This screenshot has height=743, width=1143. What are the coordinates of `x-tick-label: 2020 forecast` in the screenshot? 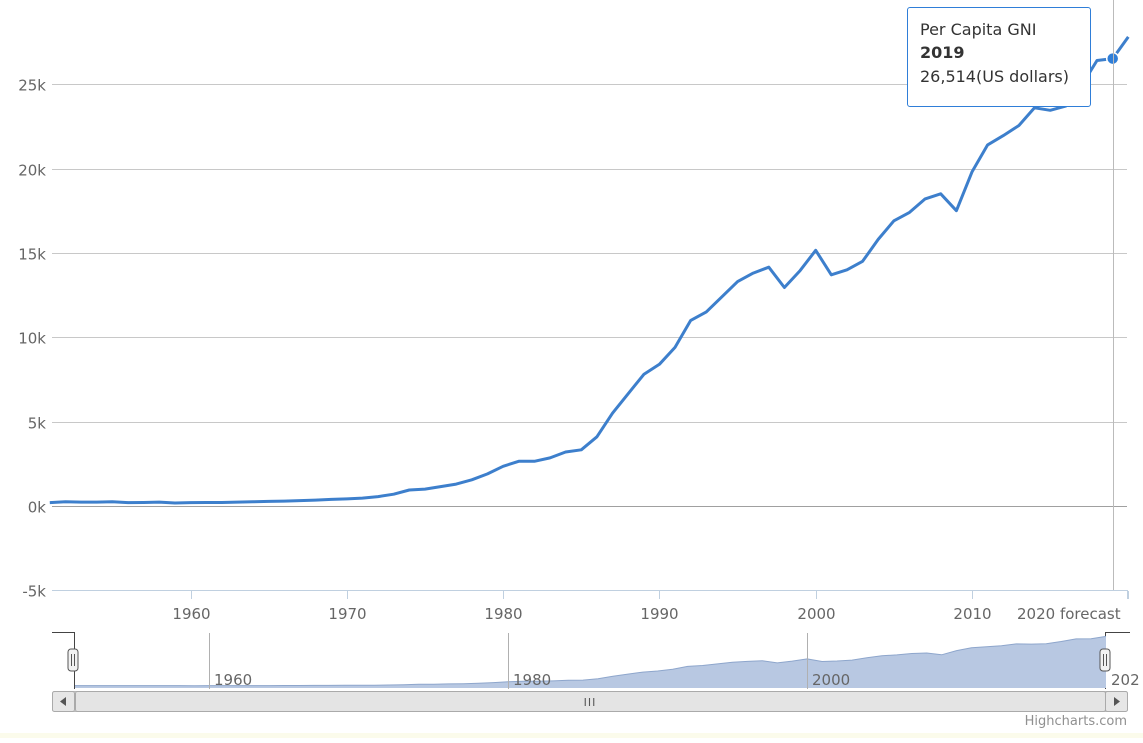 It's located at (1069, 614).